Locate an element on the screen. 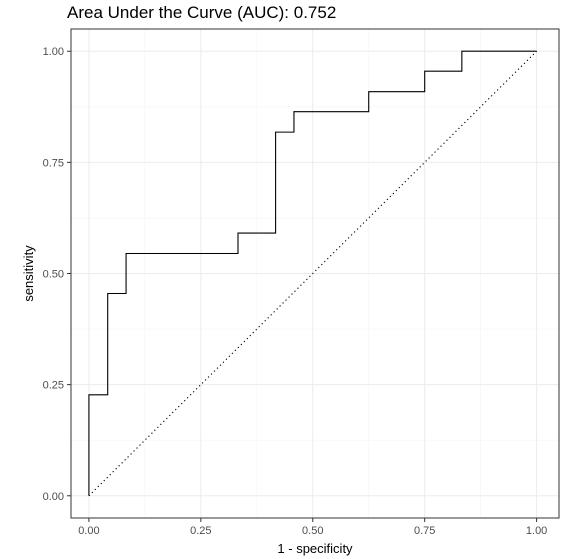 Image resolution: width=576 pixels, height=559 pixels. chart-title: Area Under the Curve (AUC): 0.752 is located at coordinates (201, 12).